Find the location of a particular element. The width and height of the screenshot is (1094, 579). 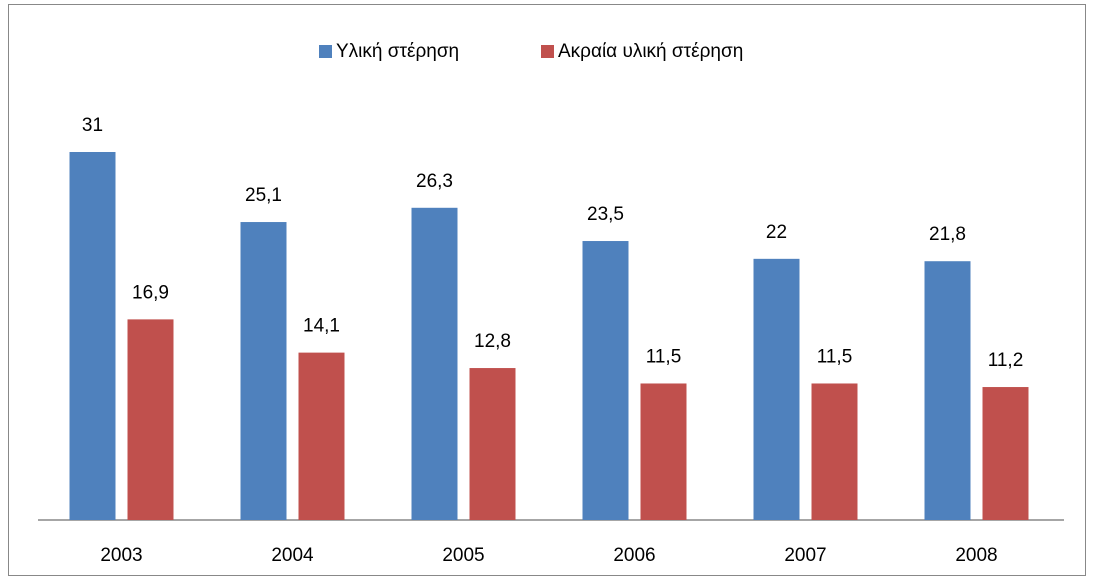

data-label: 31 is located at coordinates (92, 125).